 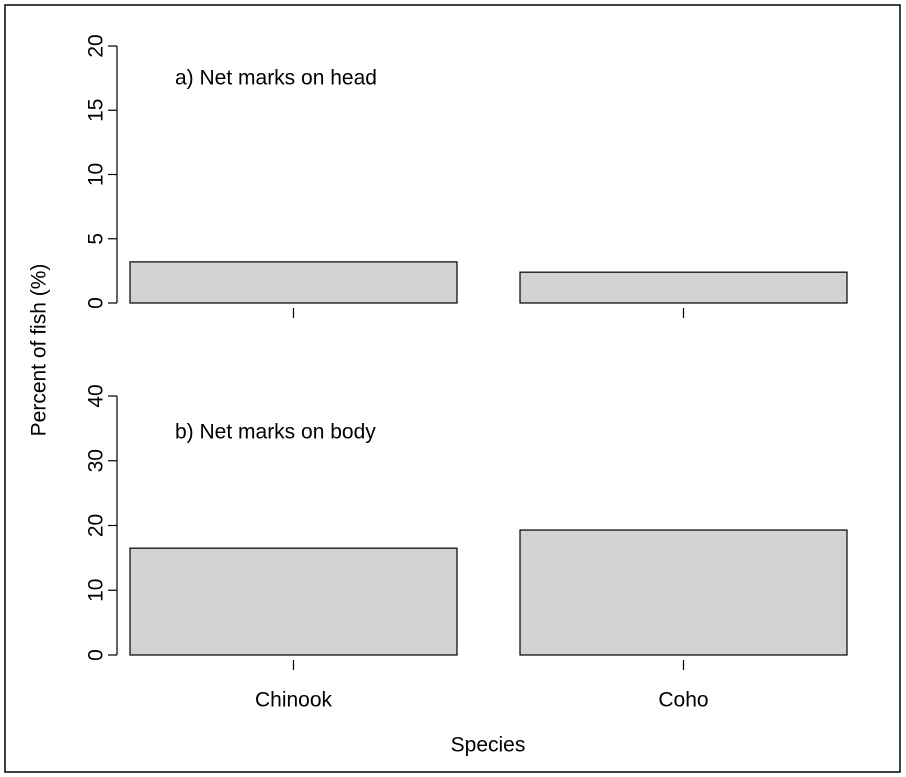 What do you see at coordinates (96, 239) in the screenshot?
I see `y-tick-label: 5` at bounding box center [96, 239].